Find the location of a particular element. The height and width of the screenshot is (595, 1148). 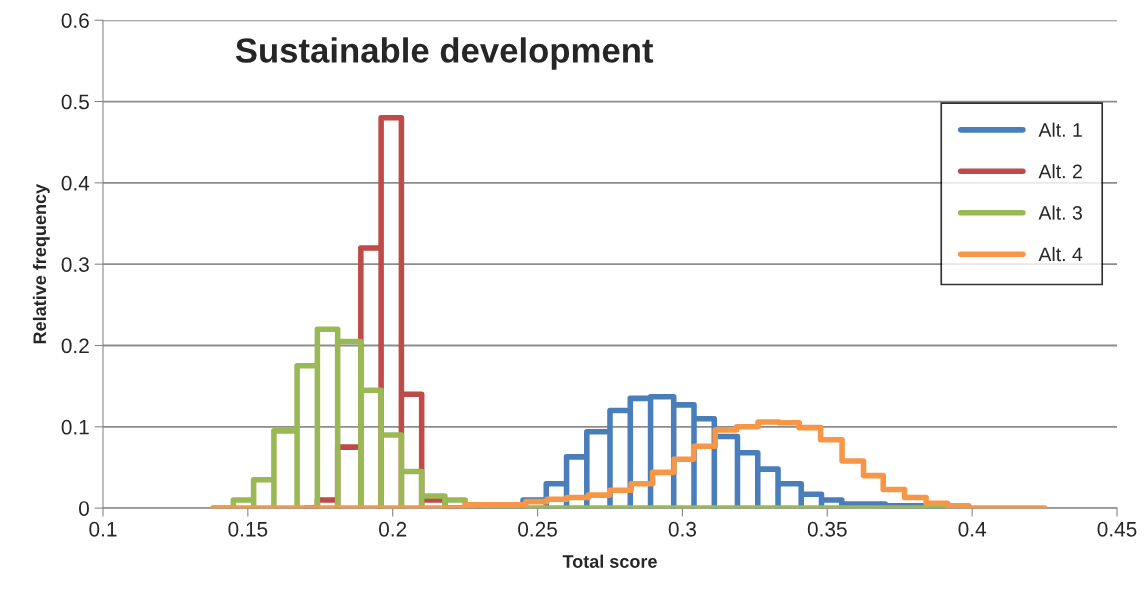

chart-title: Sustainable development is located at coordinates (444, 53).